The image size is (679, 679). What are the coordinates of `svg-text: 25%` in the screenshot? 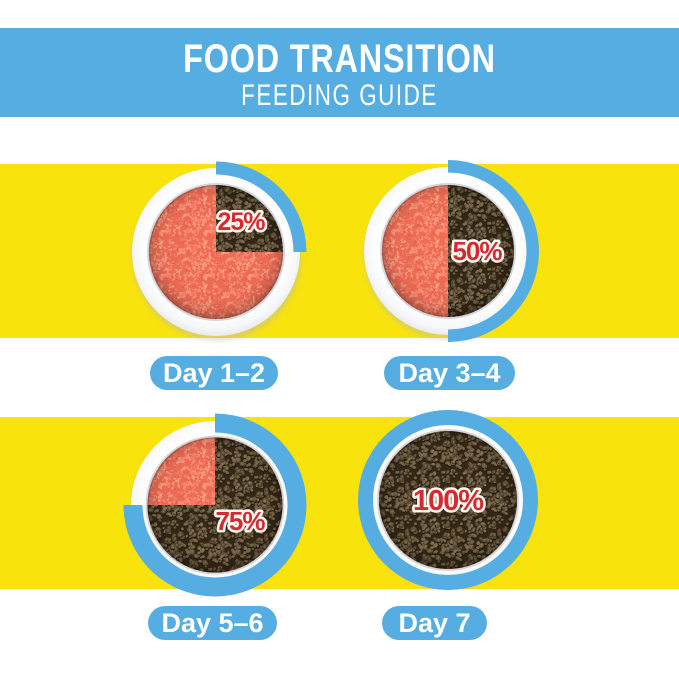 It's located at (241, 222).